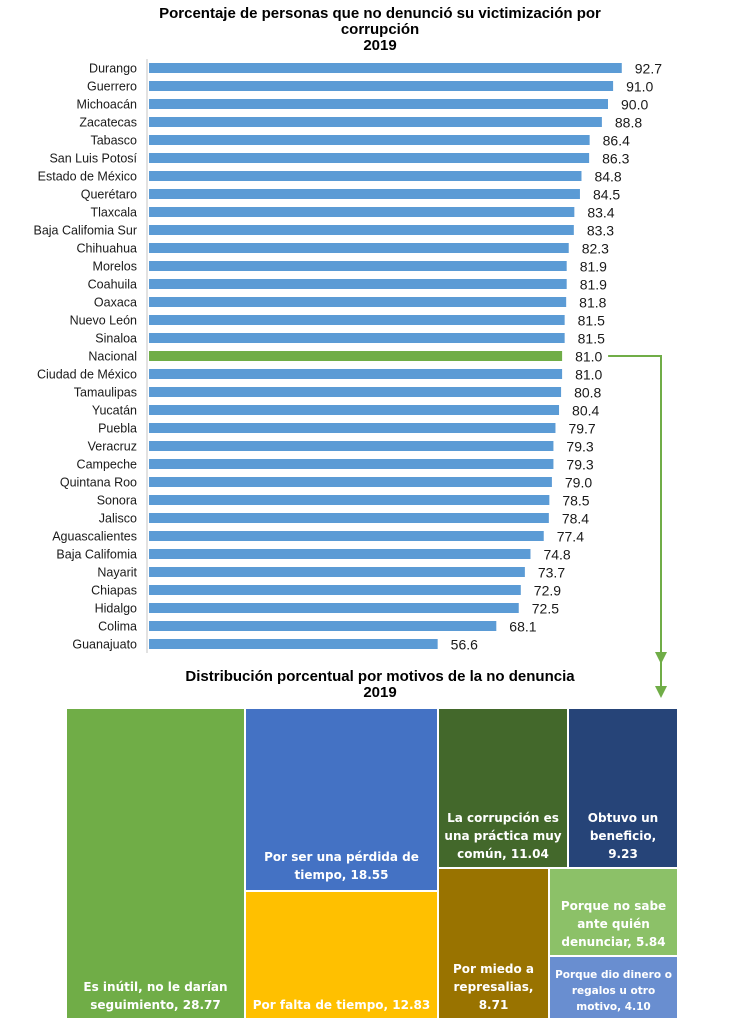 The image size is (730, 1024). I want to click on data-label: 83.3, so click(600, 231).